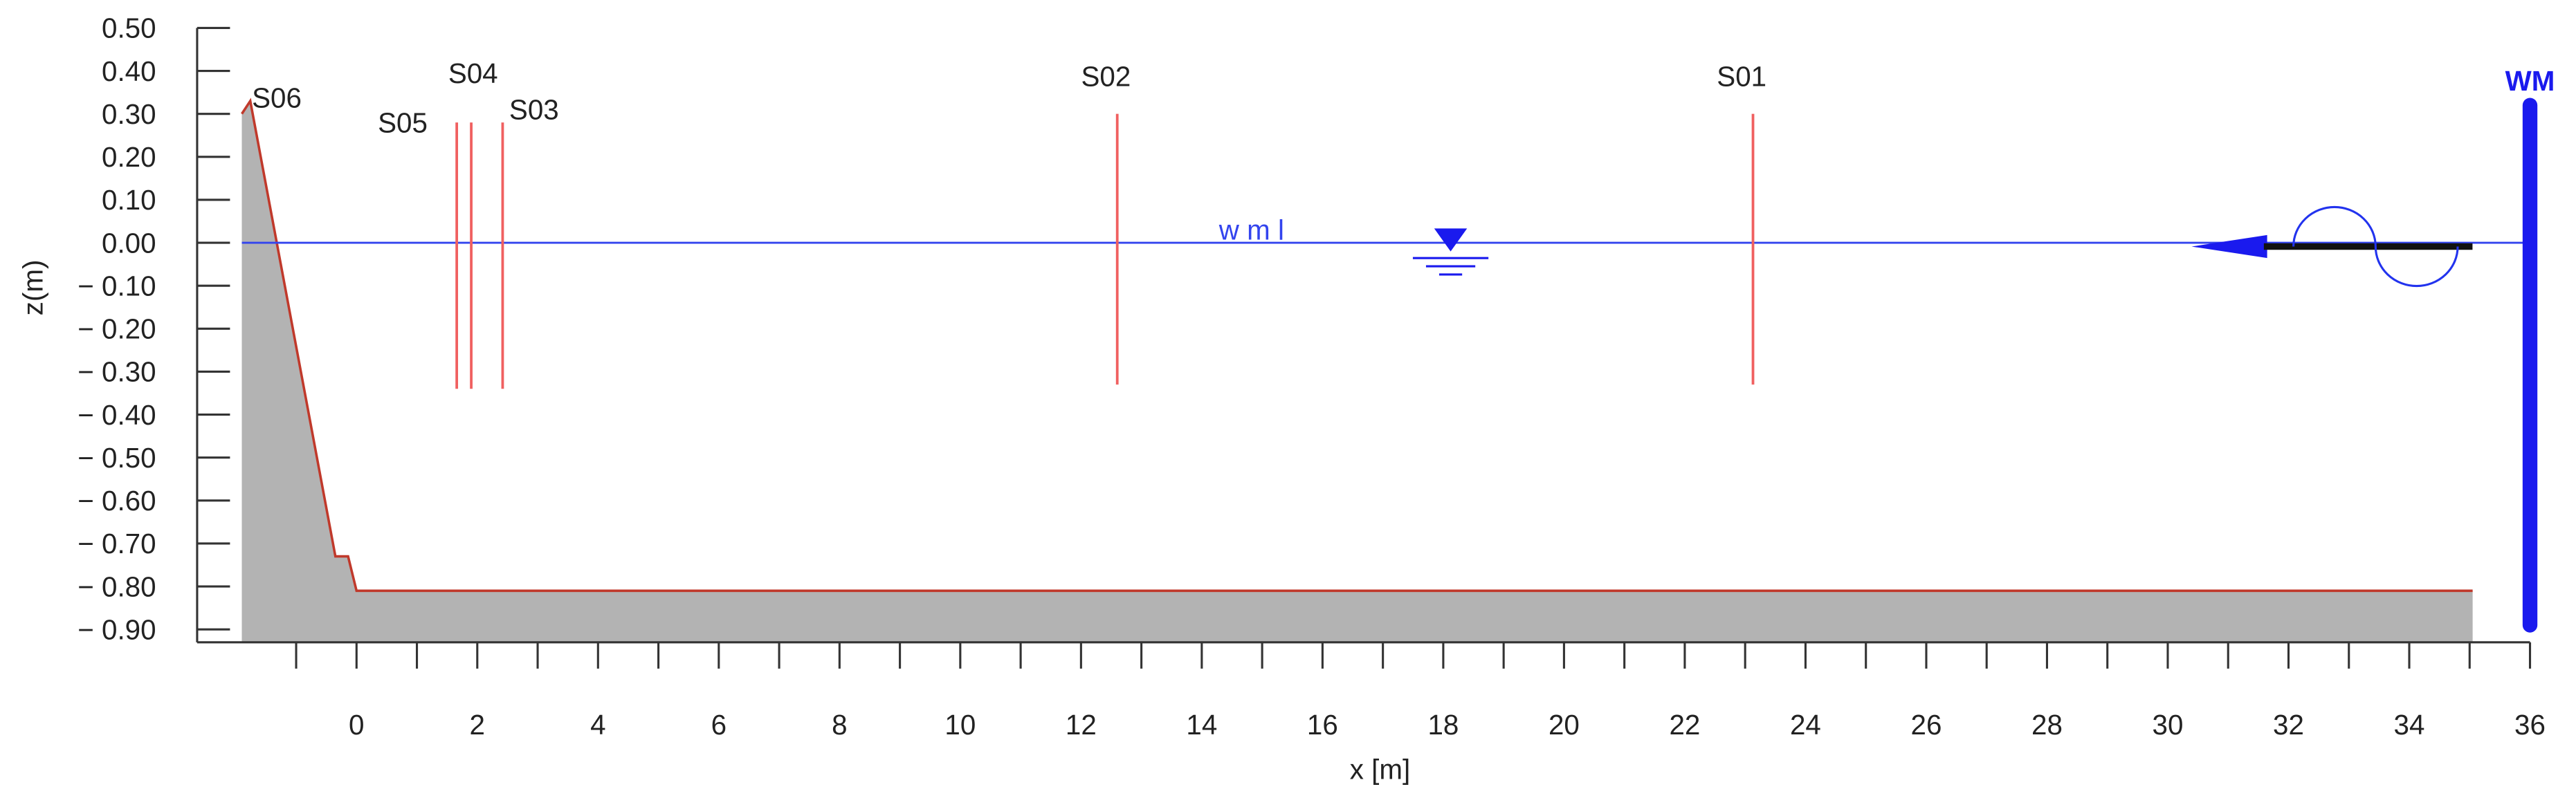 Image resolution: width=2576 pixels, height=807 pixels. Describe the element at coordinates (2410, 725) in the screenshot. I see `x-tick-label: 34` at that location.